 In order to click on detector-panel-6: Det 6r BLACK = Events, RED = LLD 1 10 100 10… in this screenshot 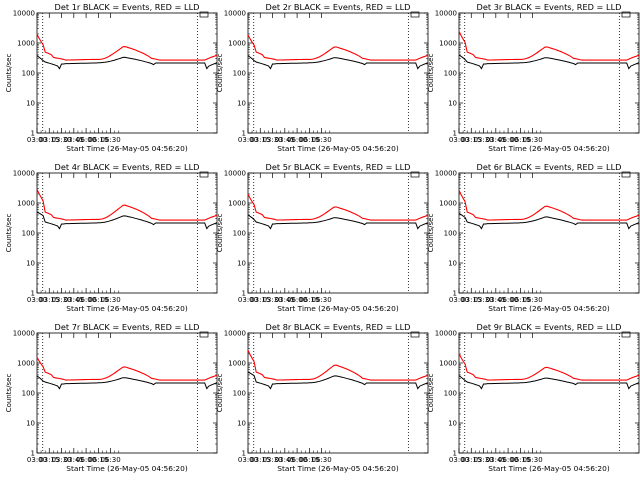, I will do `click(533, 237)`.